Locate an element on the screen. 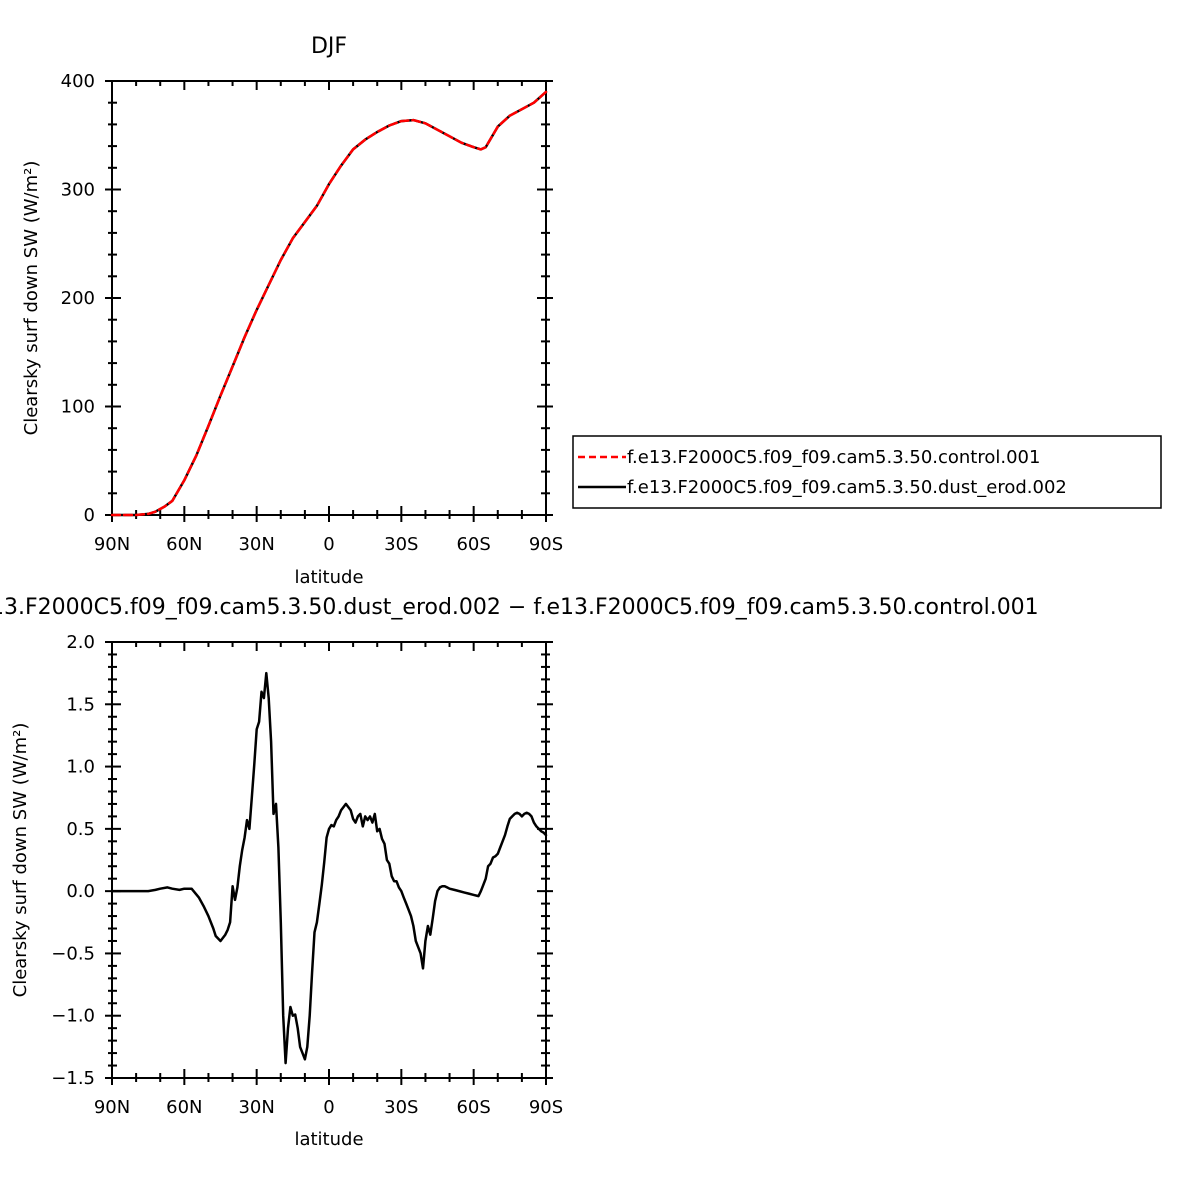  top-series-line-dust-erod is located at coordinates (329, 303).